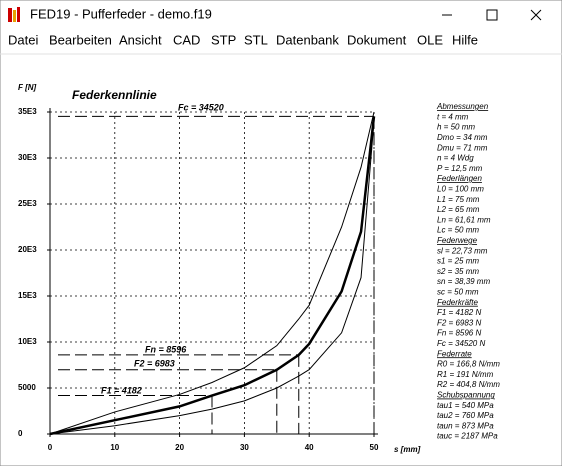 The height and width of the screenshot is (466, 562). Describe the element at coordinates (460, 168) in the screenshot. I see `panel-item: P = 12,5 mm` at that location.